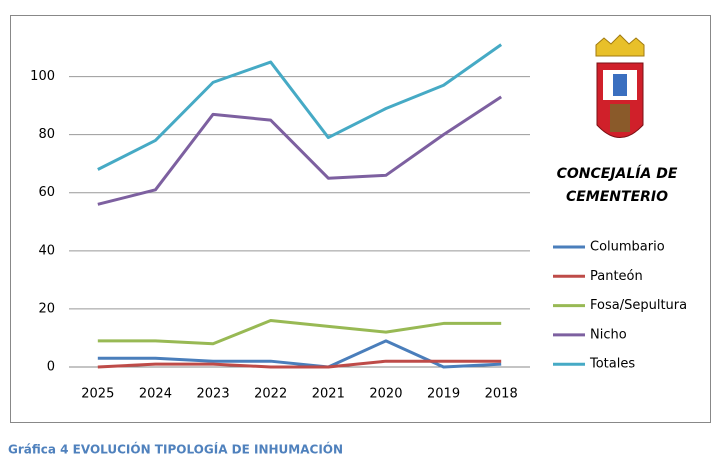 This screenshot has height=469, width=722. I want to click on org-title: CEMENTERIO, so click(617, 197).